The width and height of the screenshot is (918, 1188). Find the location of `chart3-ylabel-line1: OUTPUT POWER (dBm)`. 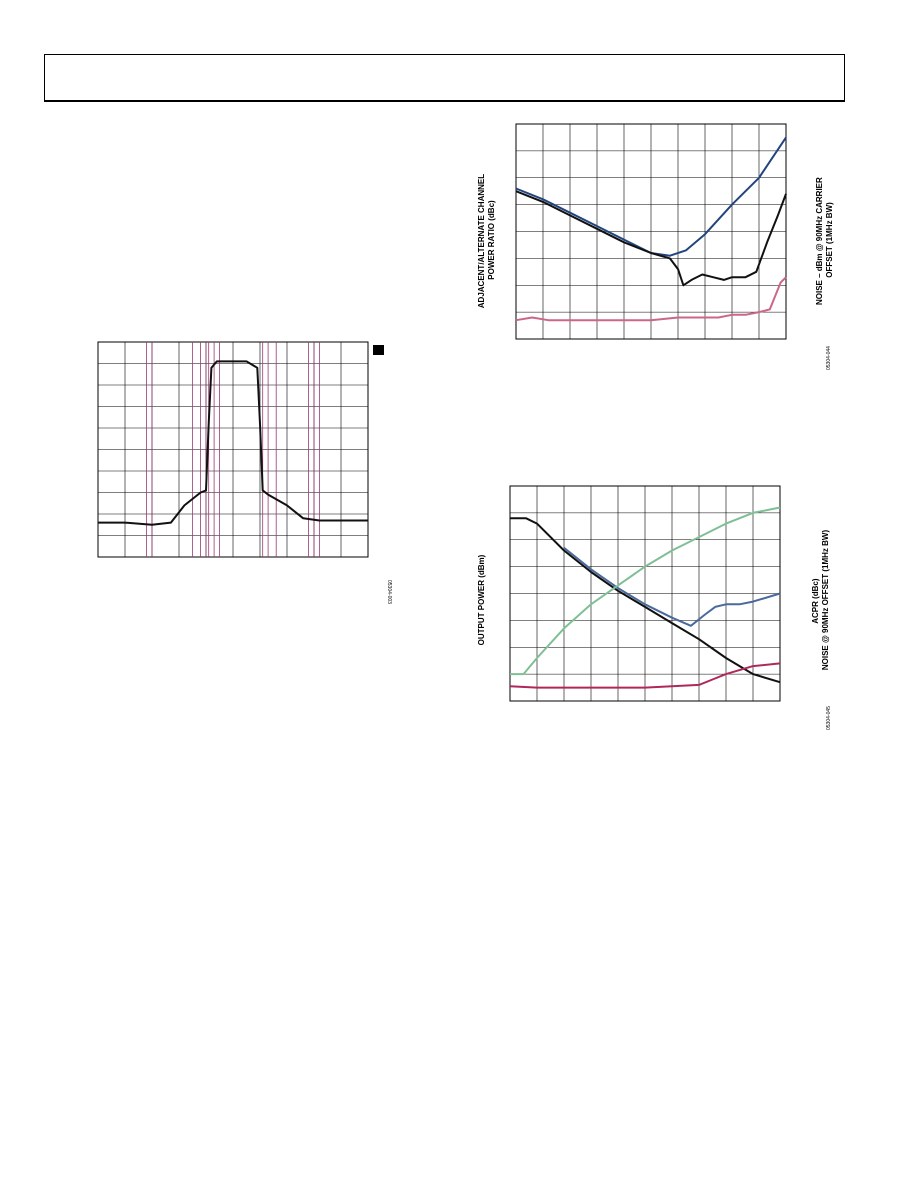

chart3-ylabel-line1: OUTPUT POWER (dBm) is located at coordinates (481, 599).